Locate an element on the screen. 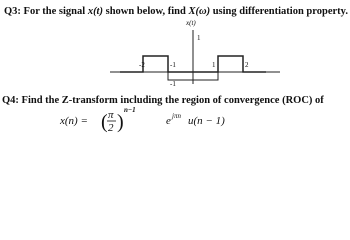 The width and height of the screenshot is (350, 240). text: shown below, find is located at coordinates (146, 11).